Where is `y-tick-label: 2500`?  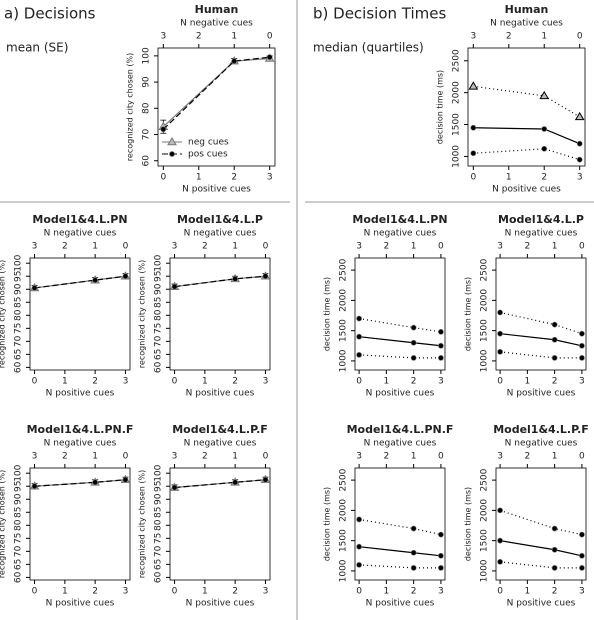 y-tick-label: 2500 is located at coordinates (344, 269).